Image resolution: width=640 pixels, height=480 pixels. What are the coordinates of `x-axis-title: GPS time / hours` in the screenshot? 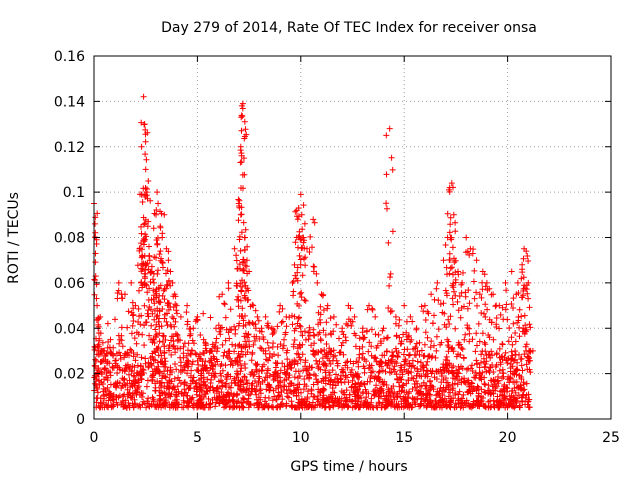 It's located at (348, 467).